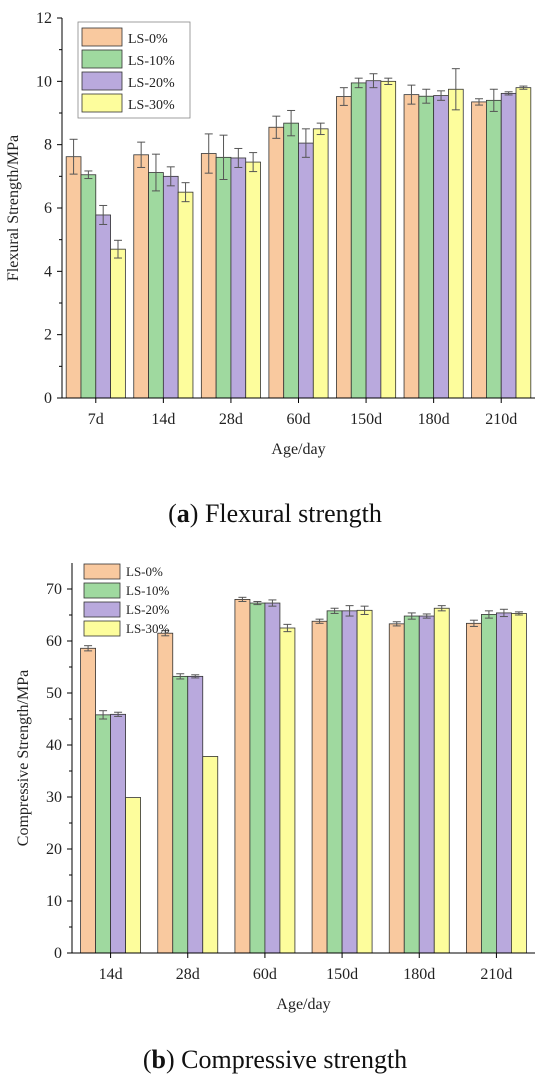 This screenshot has width=550, height=1084. I want to click on y-tick-label: 50, so click(54, 693).